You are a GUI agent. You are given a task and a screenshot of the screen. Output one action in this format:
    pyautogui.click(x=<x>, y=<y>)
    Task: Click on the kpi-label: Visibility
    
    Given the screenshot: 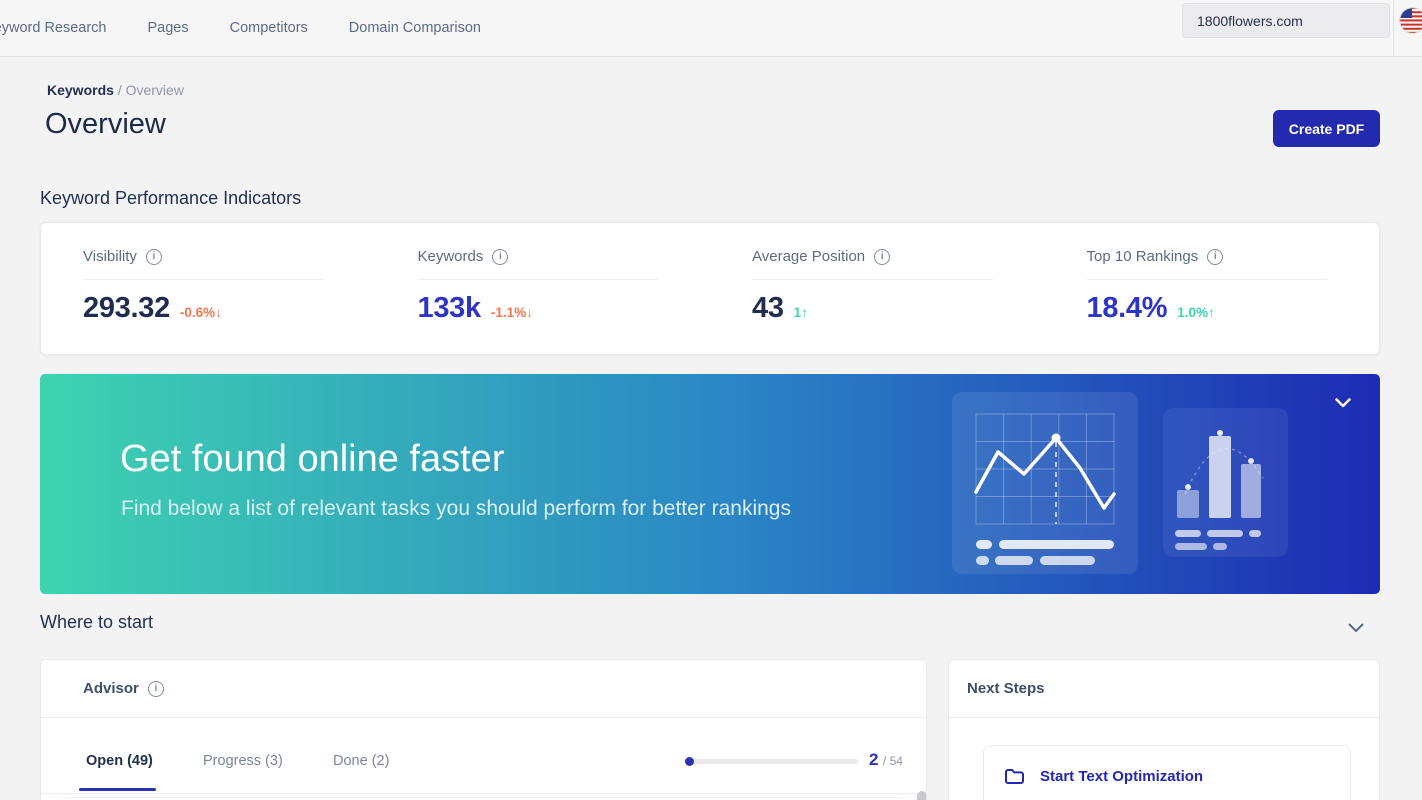 What is the action you would take?
    pyautogui.click(x=110, y=256)
    